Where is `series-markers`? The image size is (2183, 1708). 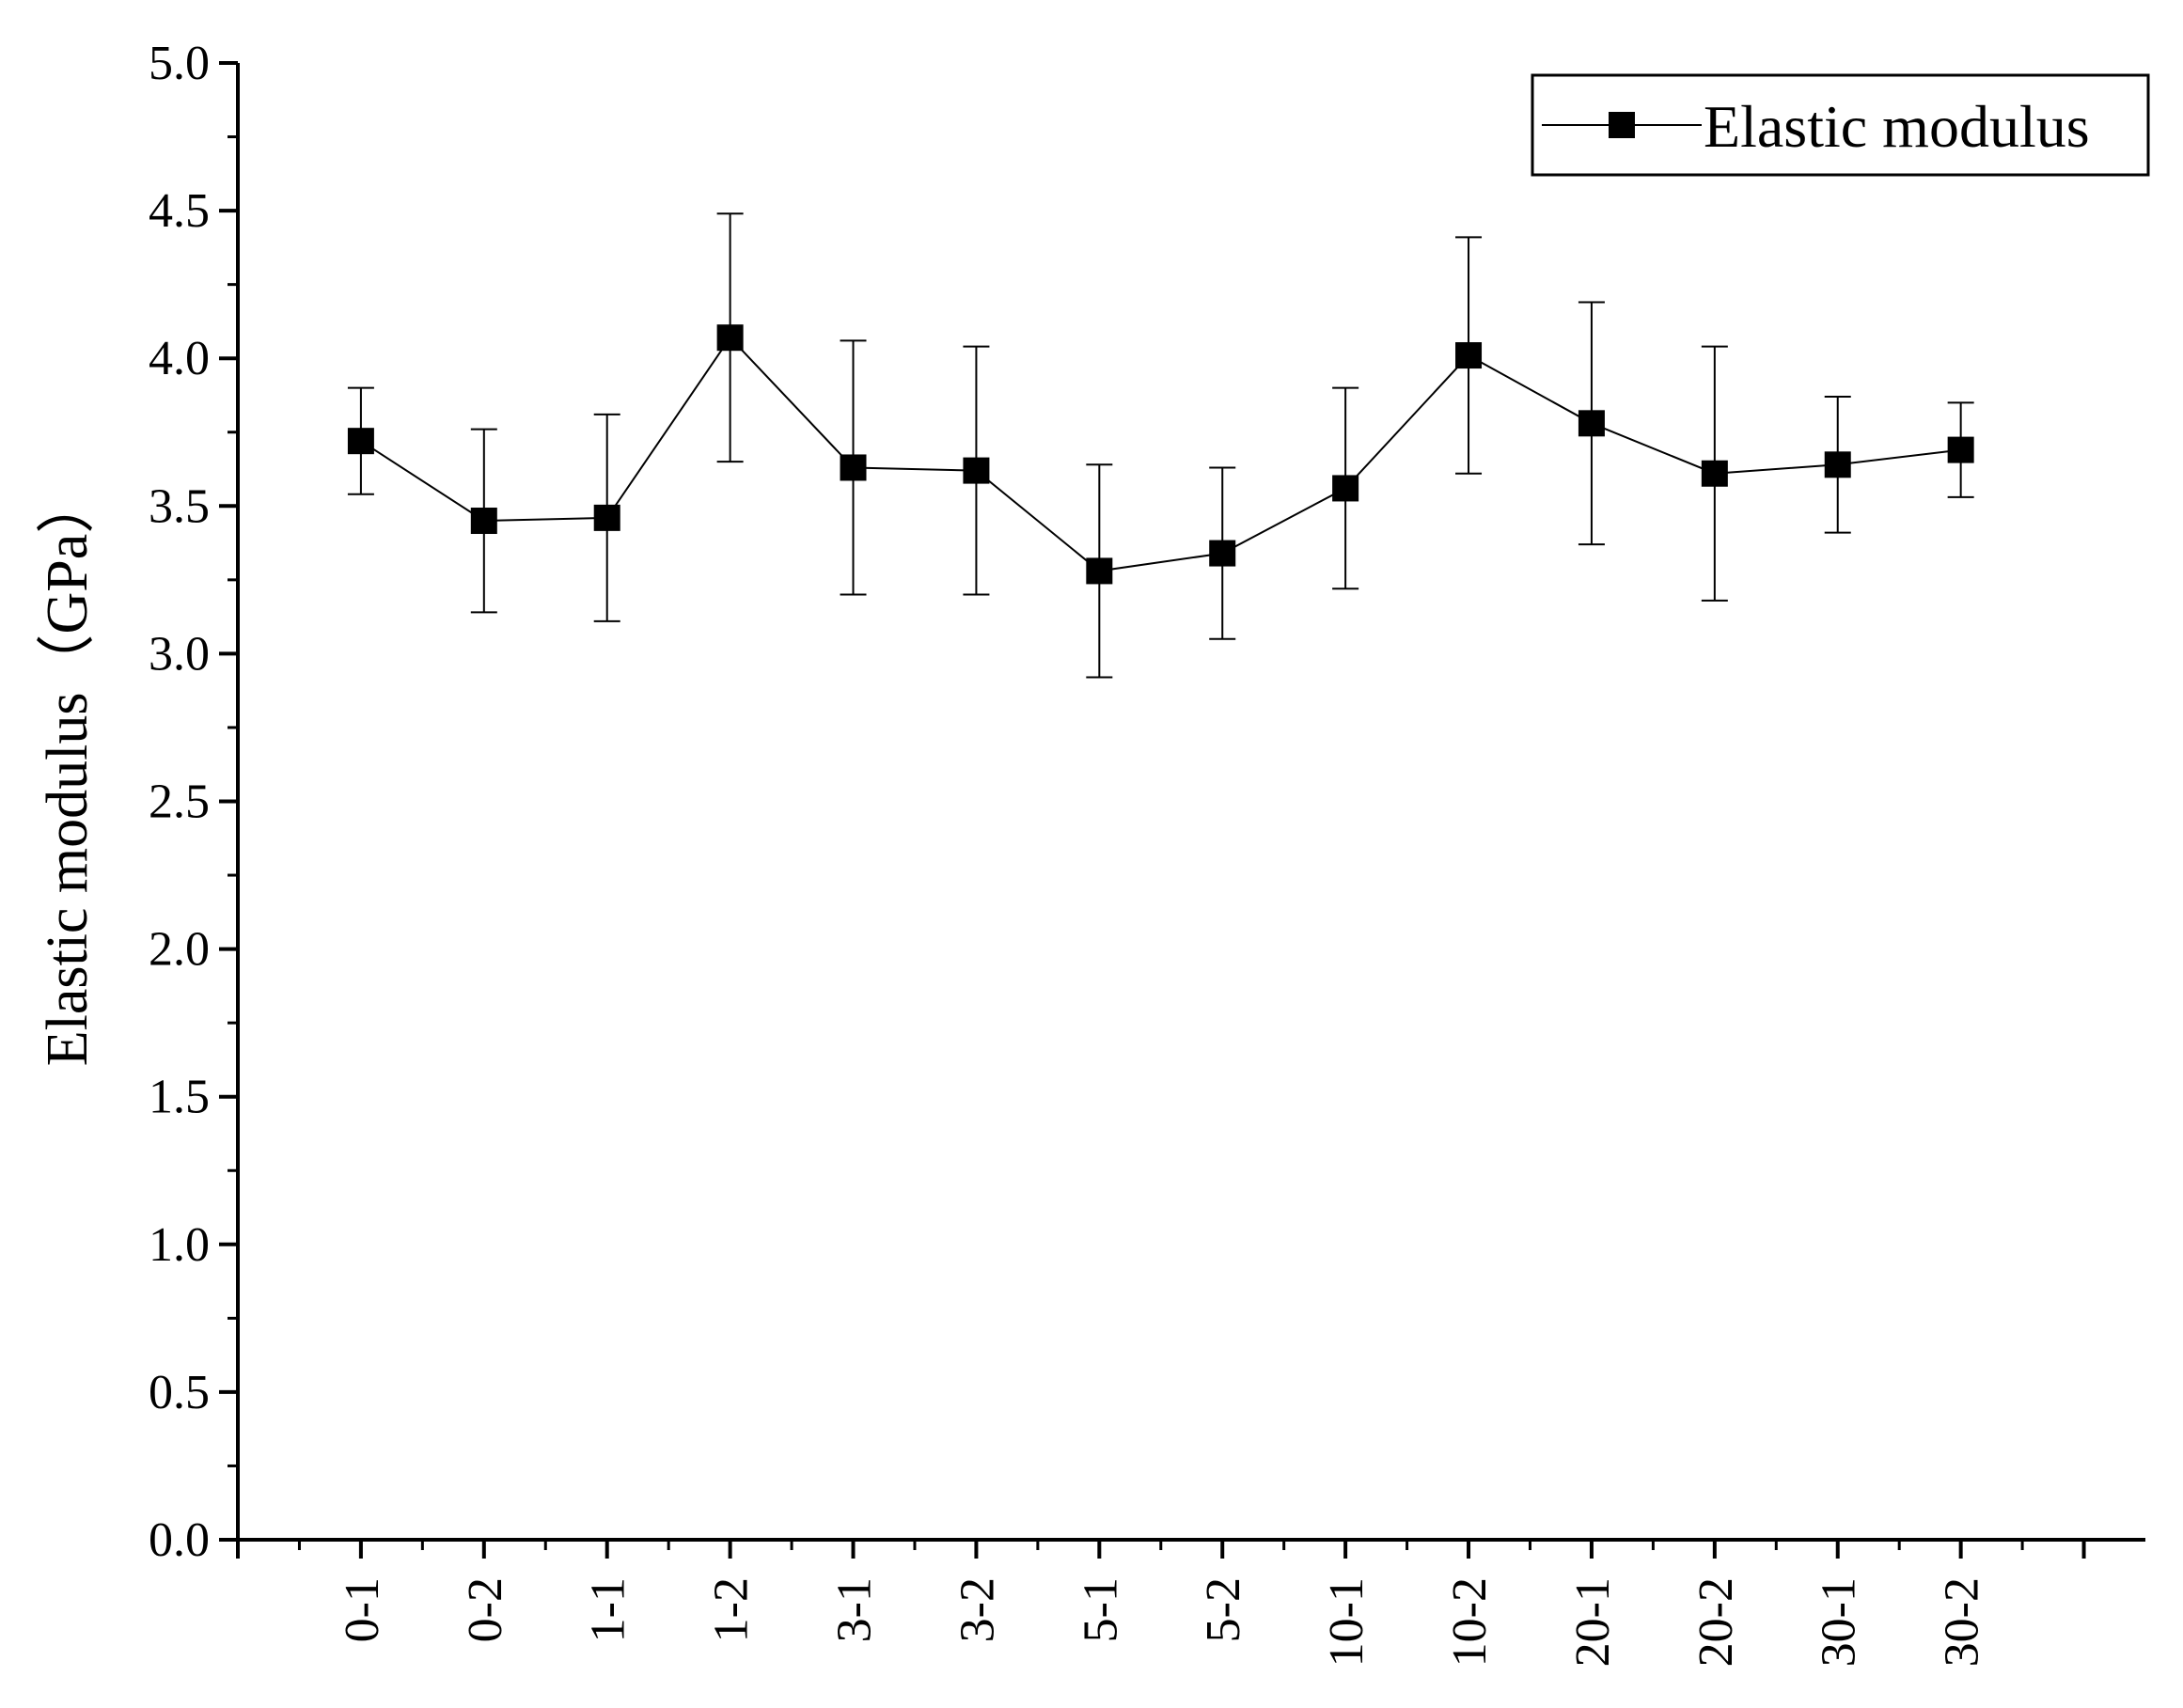
series-markers is located at coordinates (1160, 454).